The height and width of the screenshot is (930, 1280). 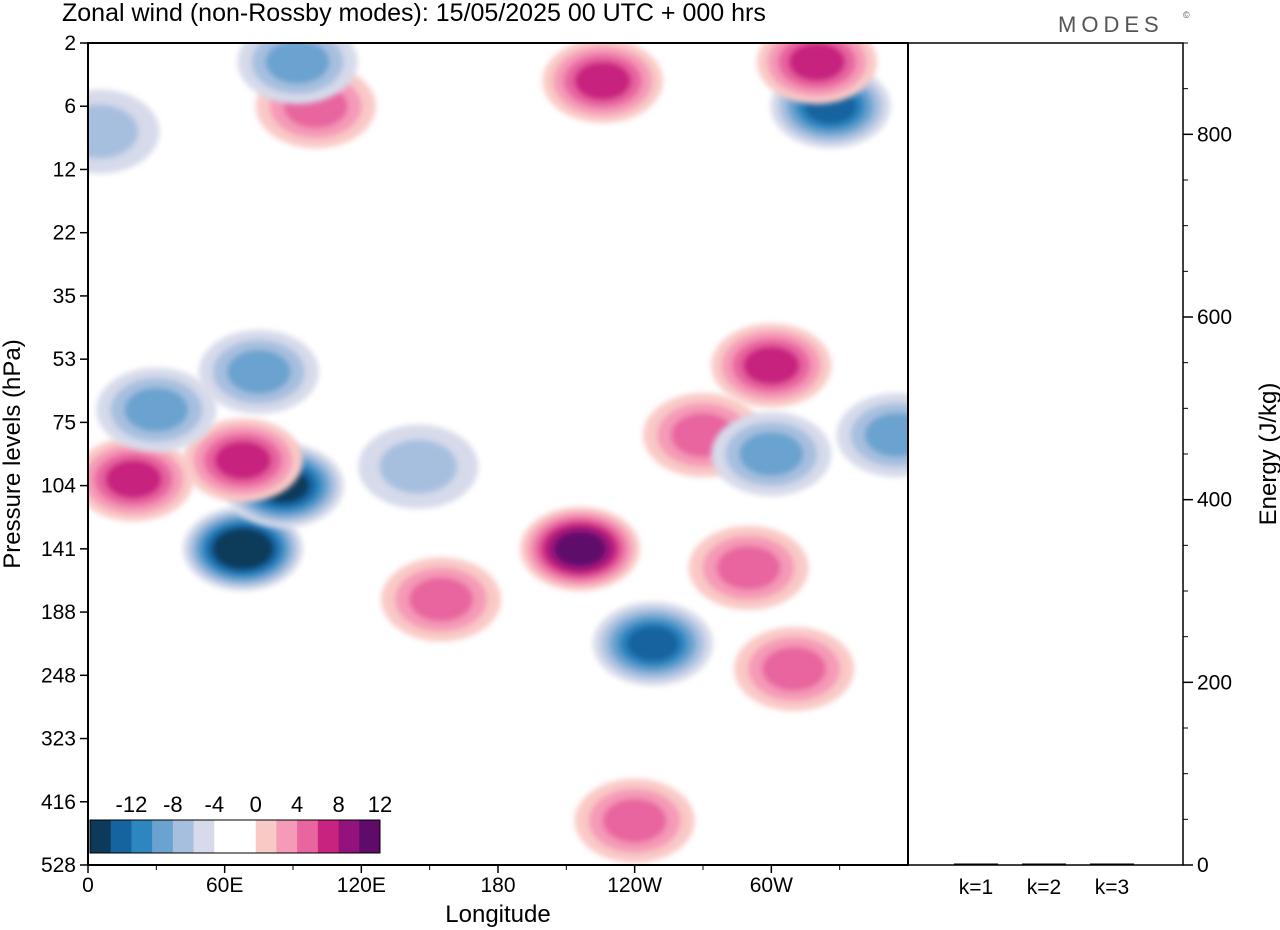 I want to click on colorbar-label: -8, so click(x=173, y=804).